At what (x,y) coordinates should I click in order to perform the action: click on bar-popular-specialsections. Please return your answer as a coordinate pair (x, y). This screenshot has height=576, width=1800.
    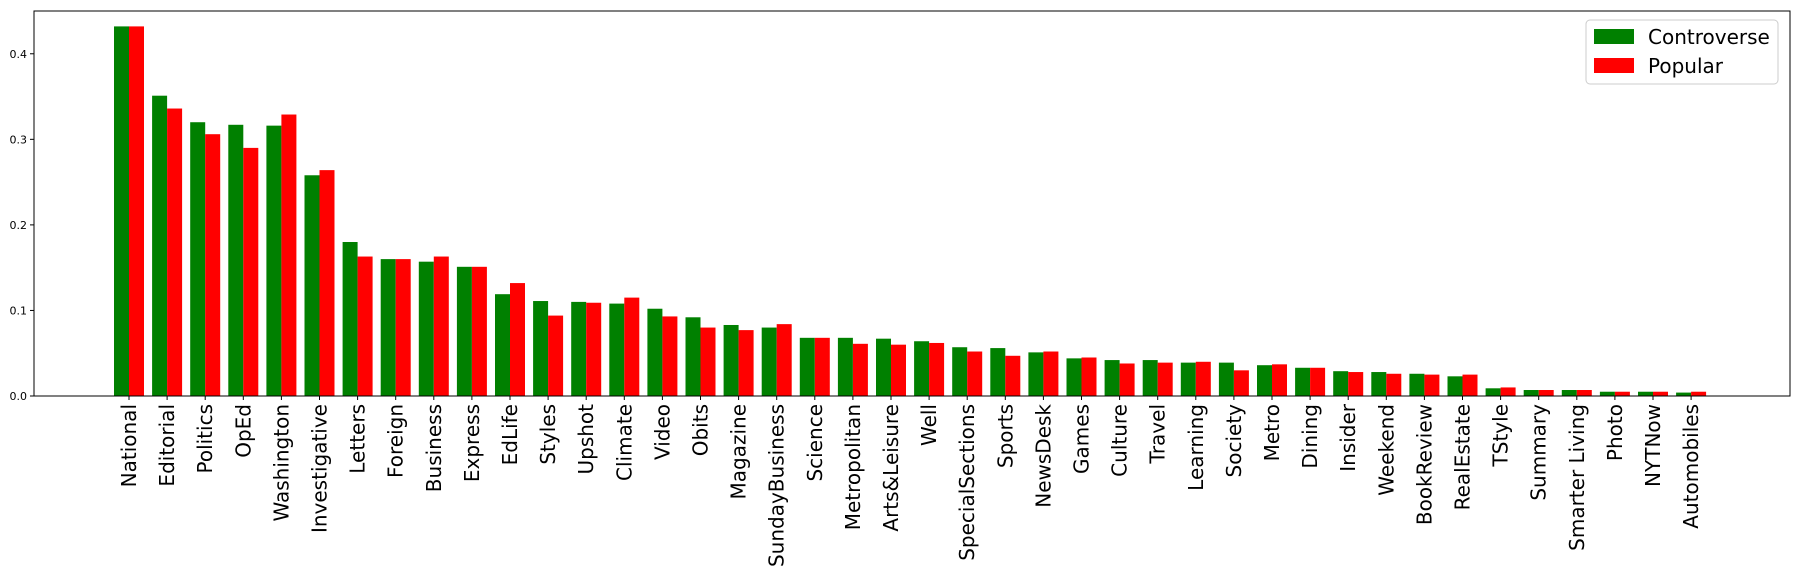
    Looking at the image, I should click on (975, 373).